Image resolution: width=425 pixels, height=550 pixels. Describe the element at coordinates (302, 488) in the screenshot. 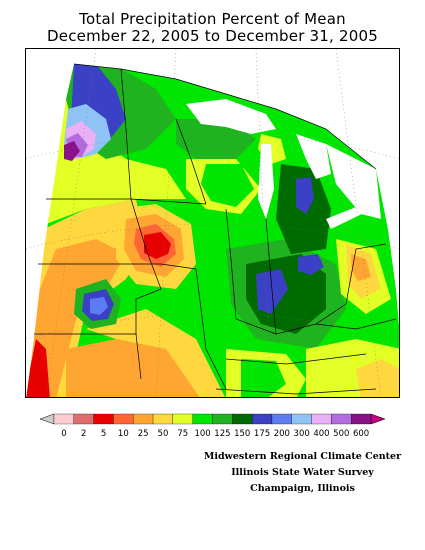

I see `credit-line-3: Champaign, Illinois` at that location.